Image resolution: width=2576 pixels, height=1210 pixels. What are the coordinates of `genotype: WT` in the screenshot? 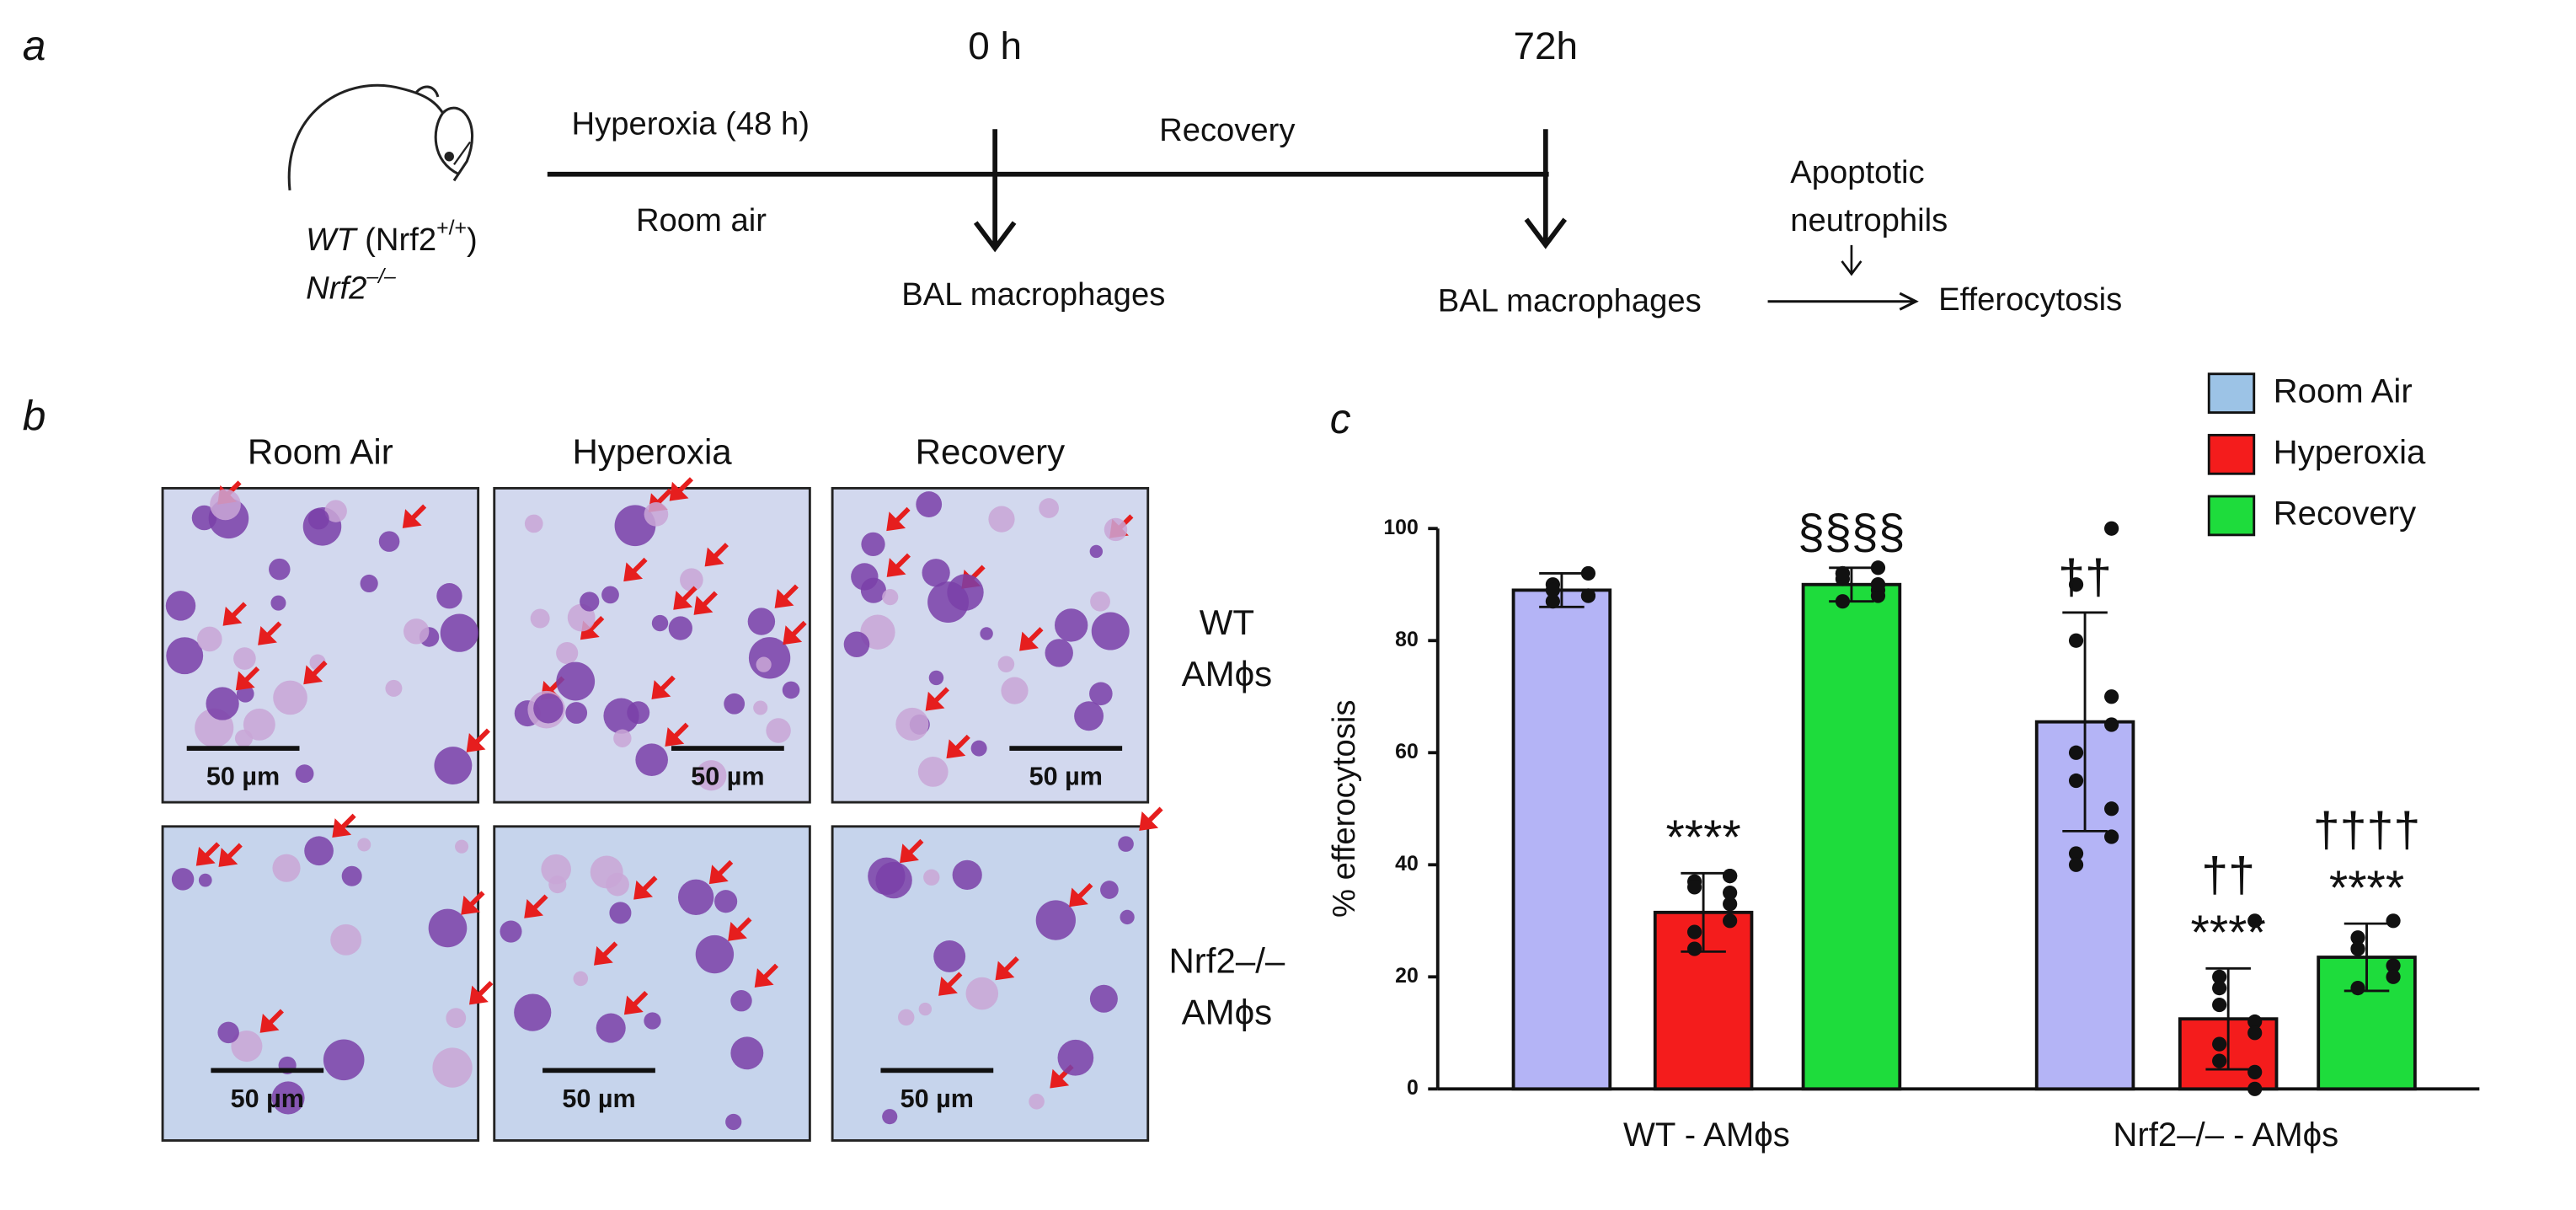 It's located at (332, 240).